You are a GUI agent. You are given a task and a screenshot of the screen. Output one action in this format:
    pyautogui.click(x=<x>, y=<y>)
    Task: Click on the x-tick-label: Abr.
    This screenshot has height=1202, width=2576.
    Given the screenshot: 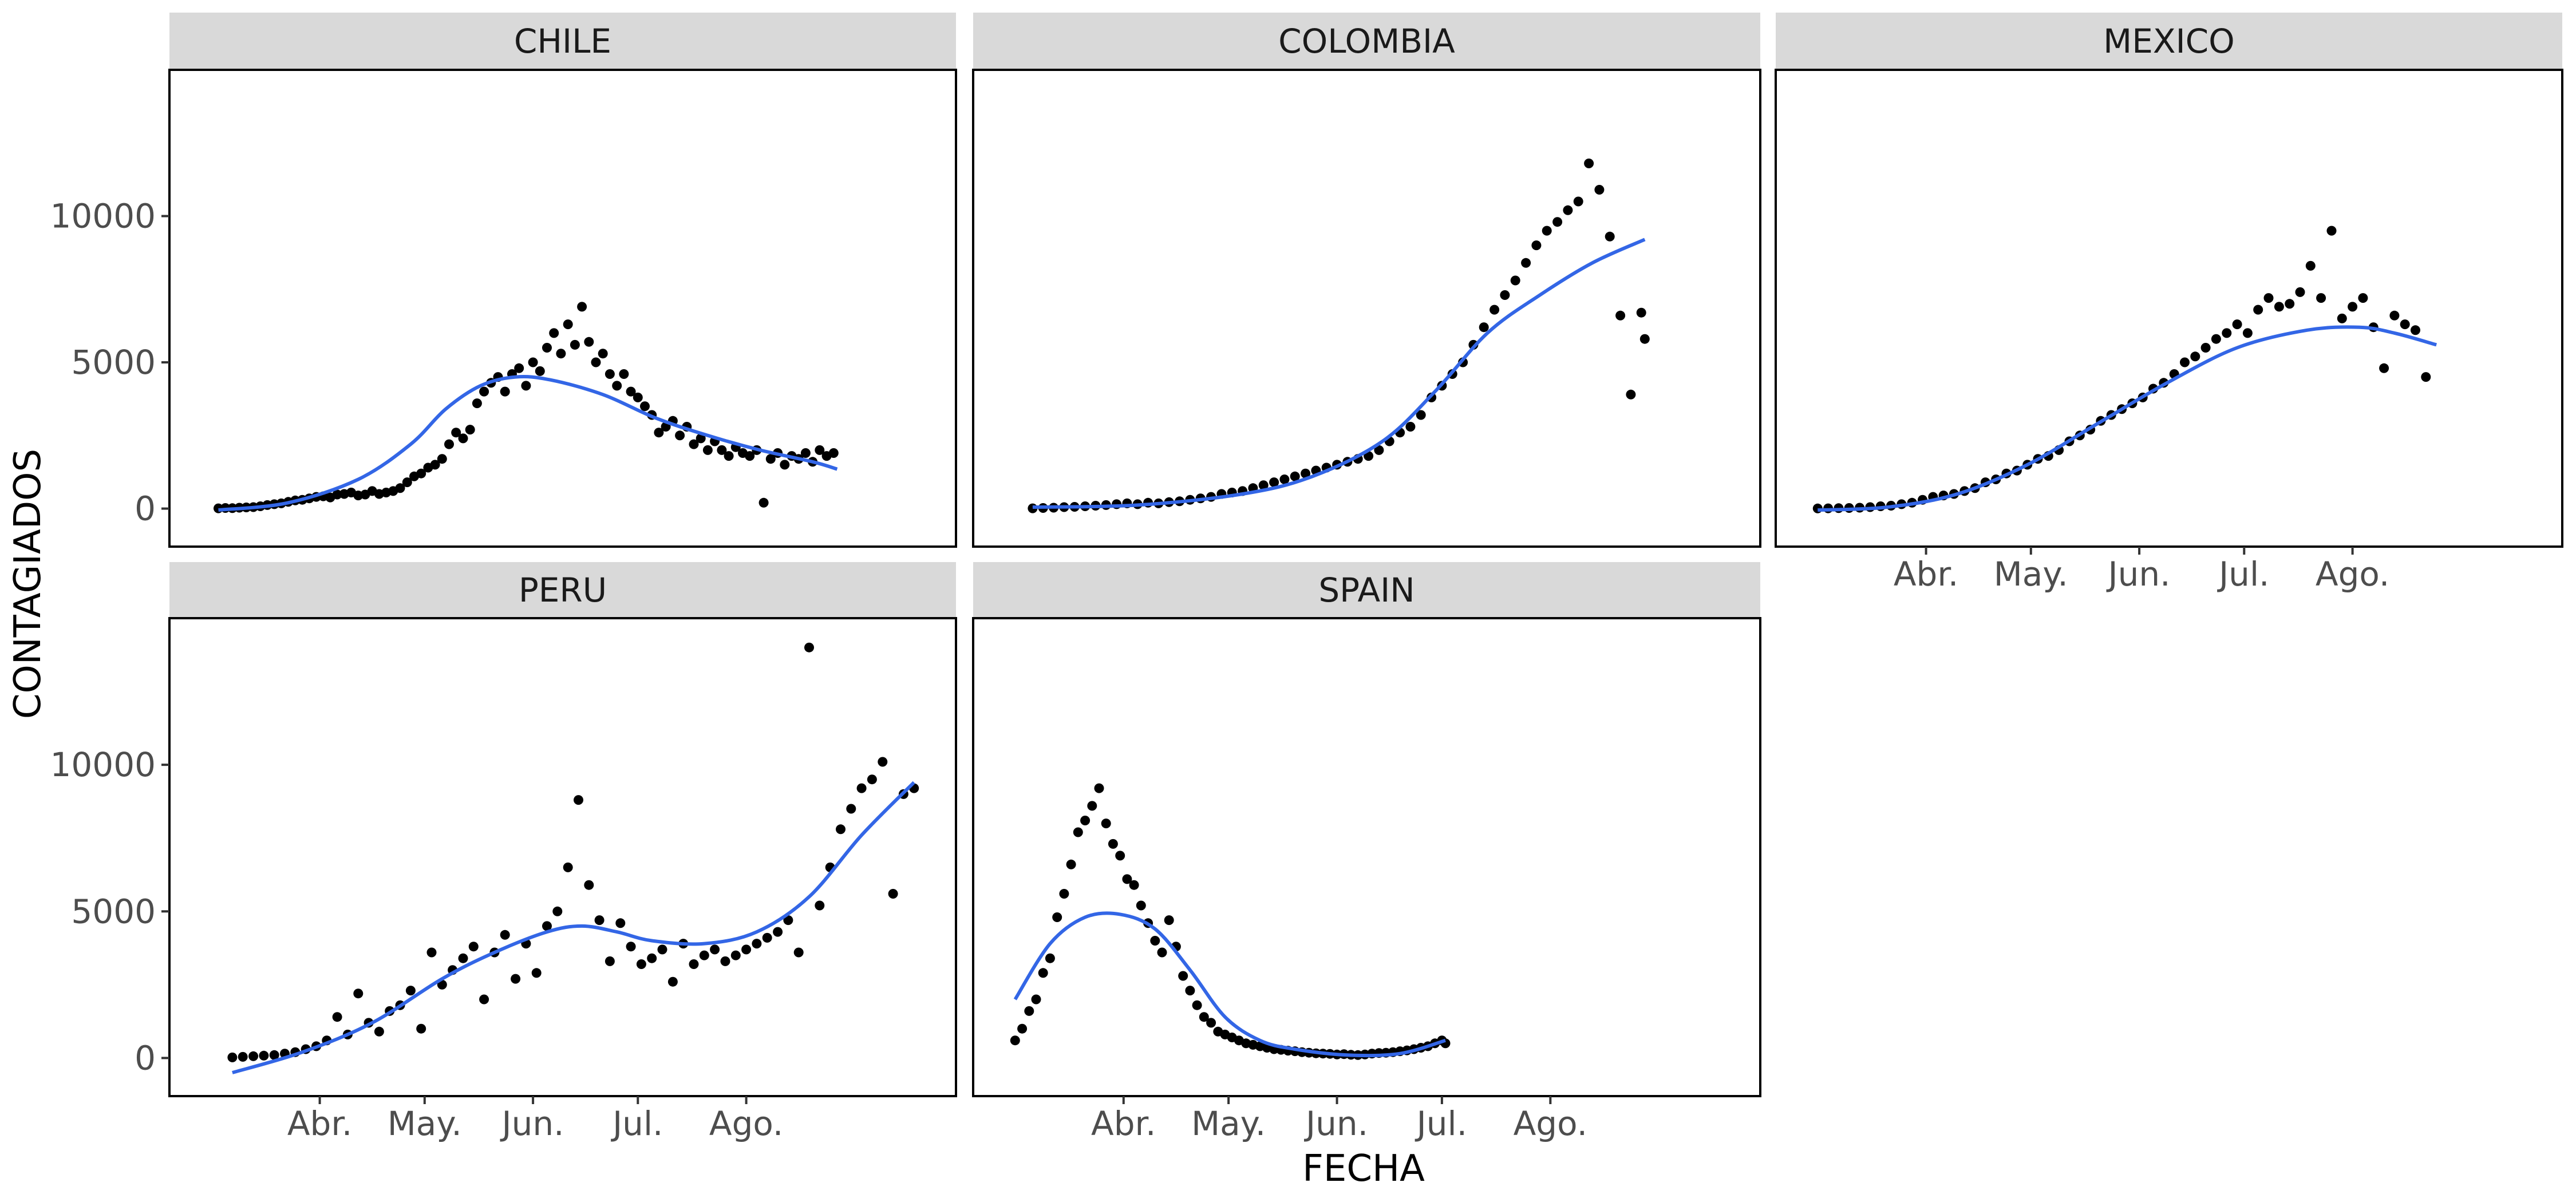 What is the action you would take?
    pyautogui.click(x=319, y=1123)
    